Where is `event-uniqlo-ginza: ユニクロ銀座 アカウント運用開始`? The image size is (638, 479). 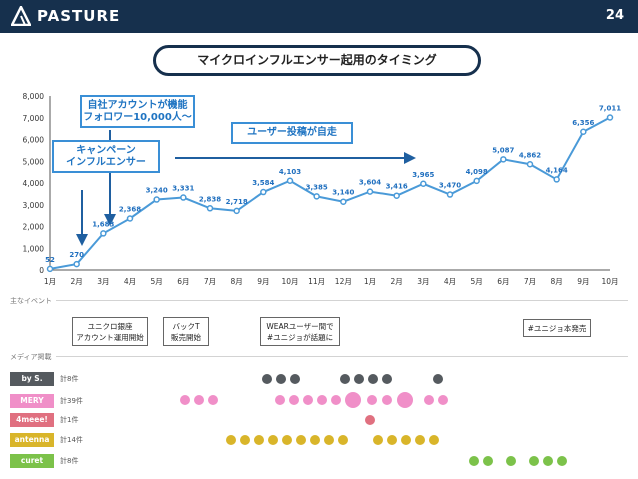 event-uniqlo-ginza: ユニクロ銀座 アカウント運用開始 is located at coordinates (110, 331).